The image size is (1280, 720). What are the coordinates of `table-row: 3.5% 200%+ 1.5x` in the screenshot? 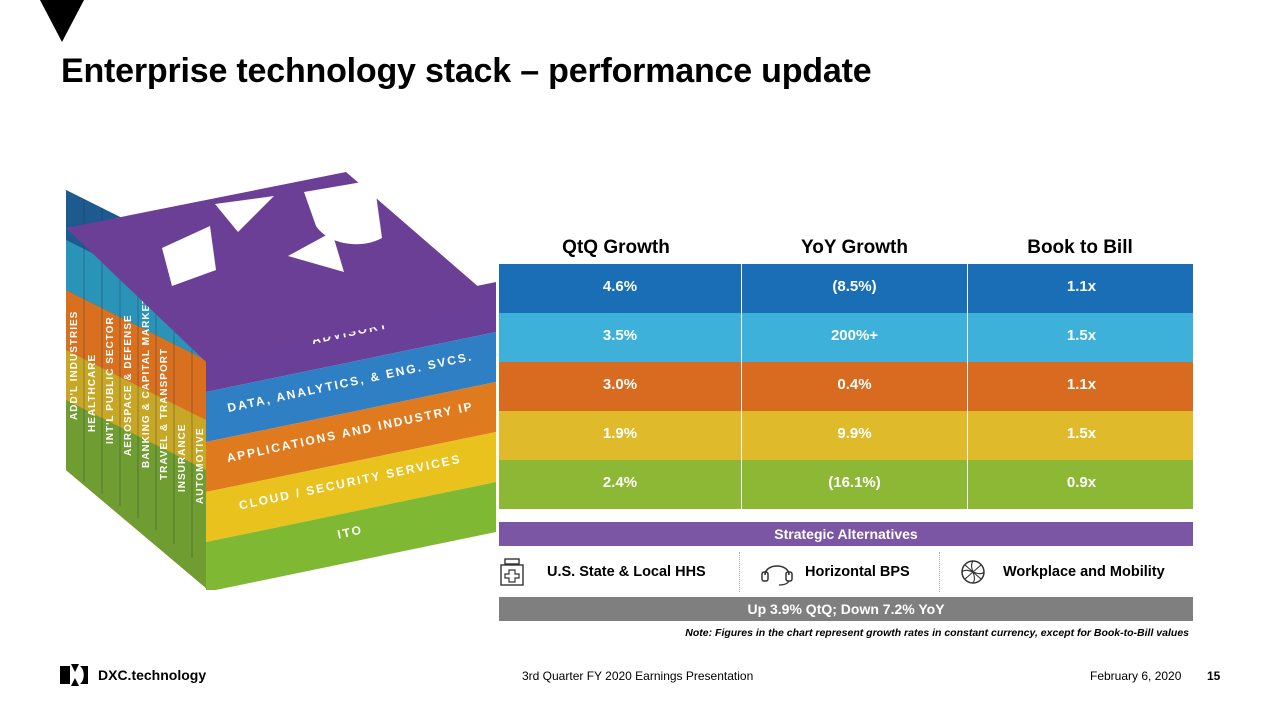 It's located at (846, 337).